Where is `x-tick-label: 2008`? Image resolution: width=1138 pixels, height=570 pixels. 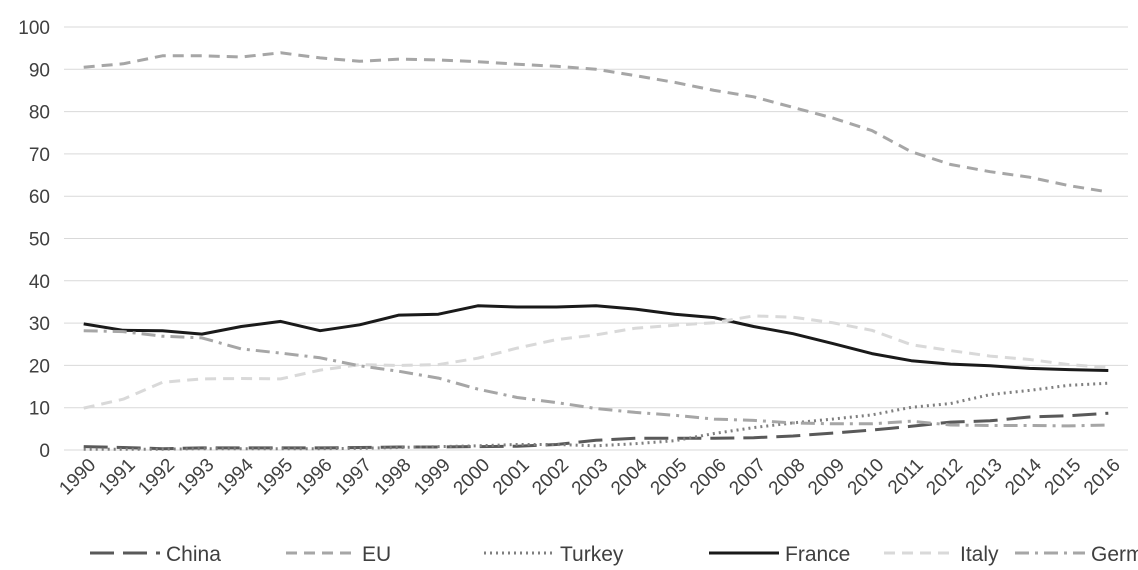
x-tick-label: 2008 is located at coordinates (787, 477).